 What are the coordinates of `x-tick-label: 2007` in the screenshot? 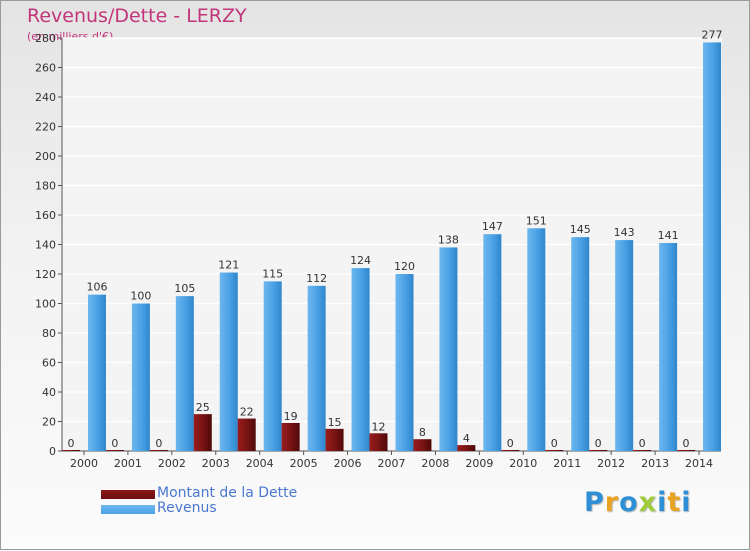 It's located at (392, 463).